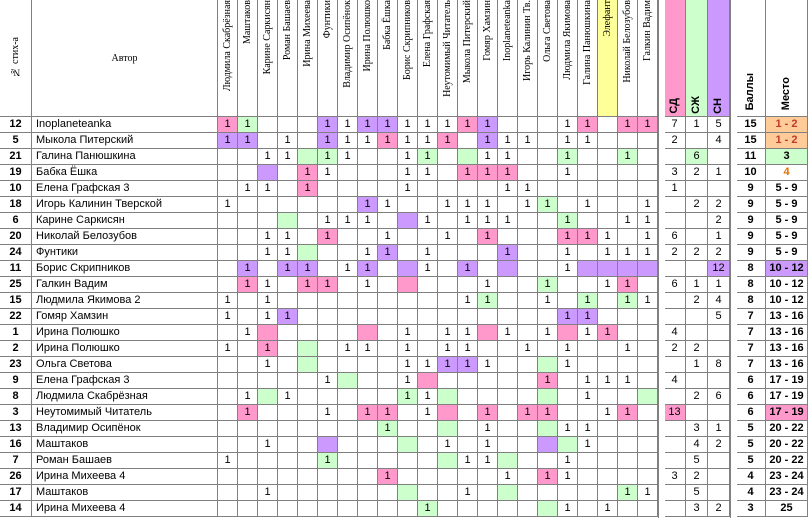  What do you see at coordinates (308, 58) in the screenshot?
I see `header-voter: Ирина Михеева` at bounding box center [308, 58].